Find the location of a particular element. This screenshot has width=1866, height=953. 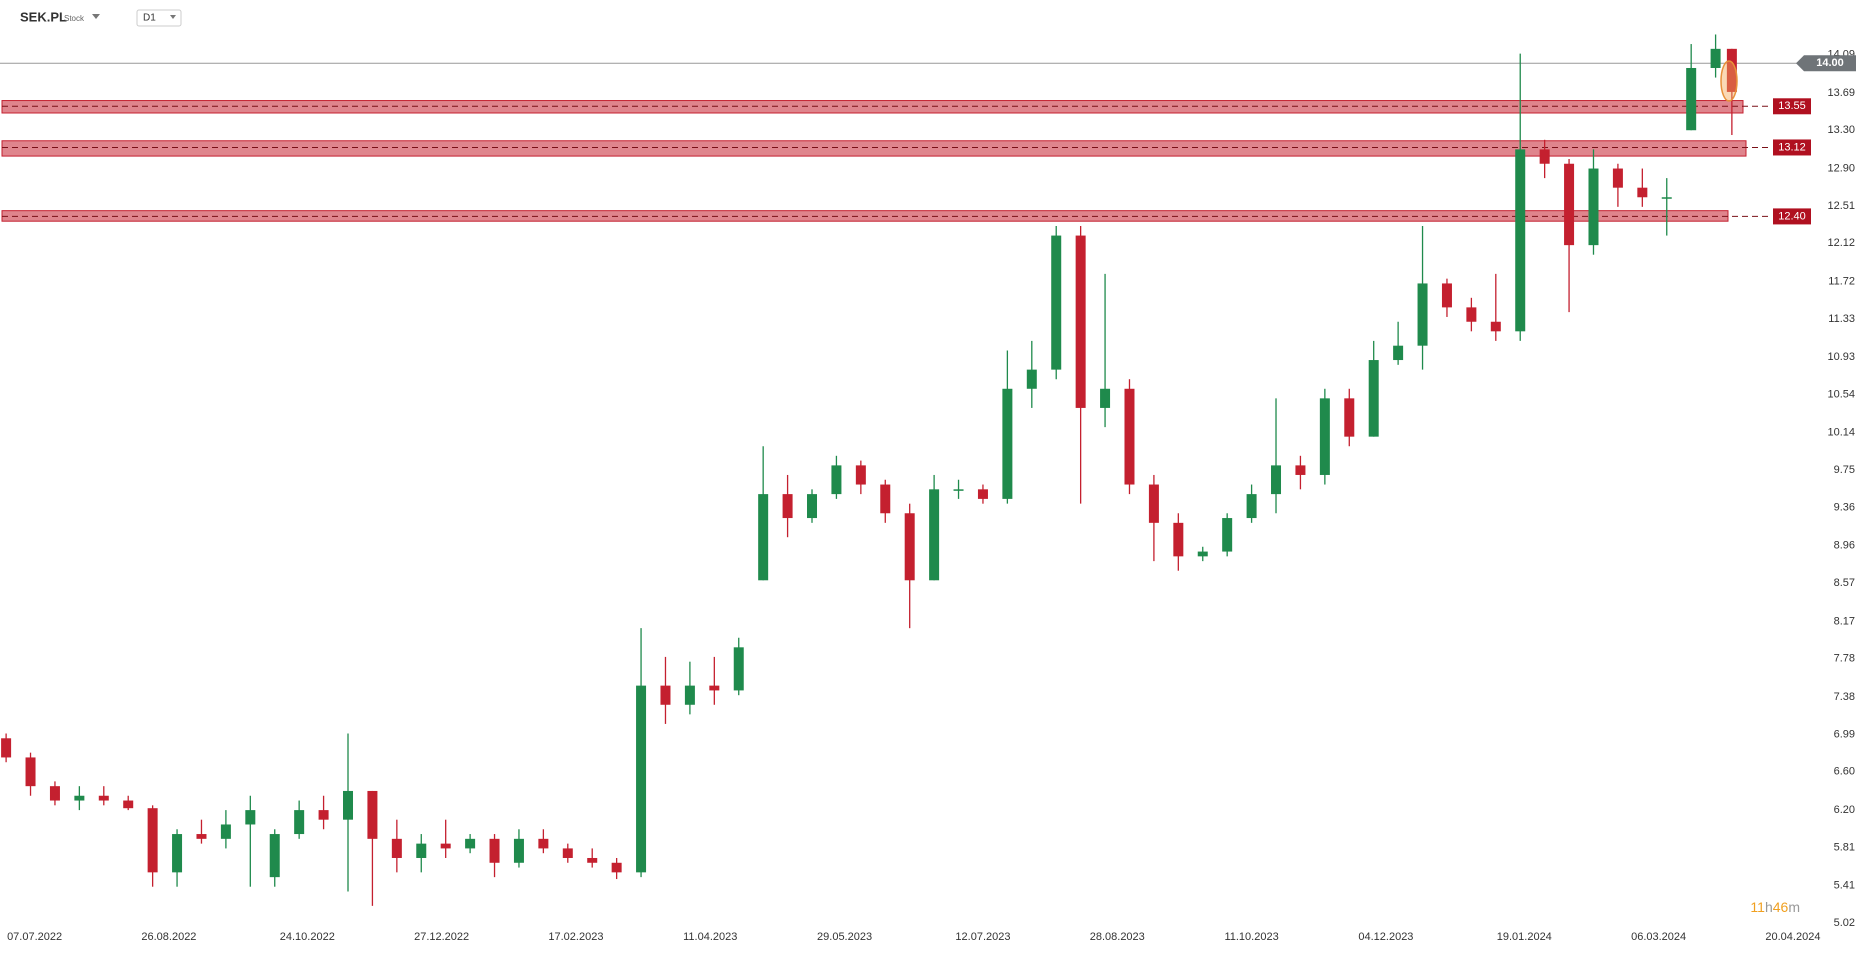

timeframe-dropdown is located at coordinates (173, 17).